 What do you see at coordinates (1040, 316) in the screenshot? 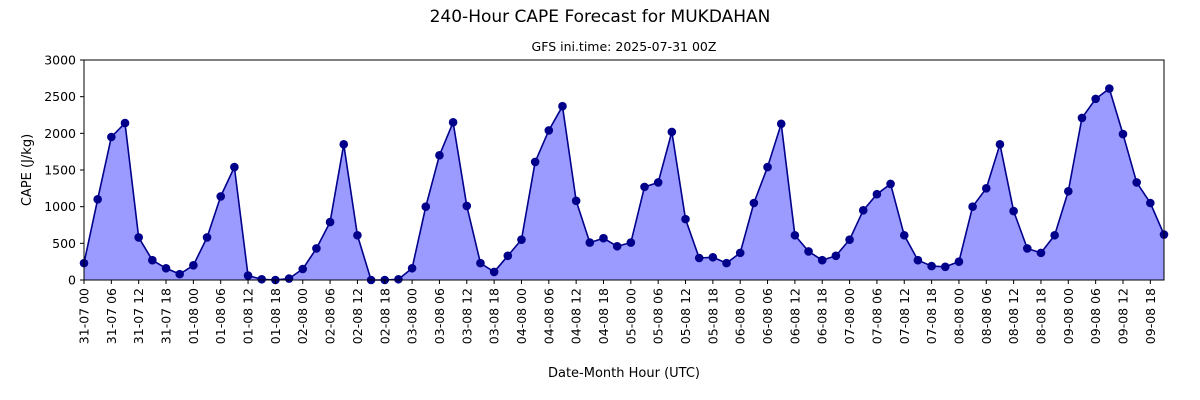
I see `x-tick-label: 08-08 18` at bounding box center [1040, 316].